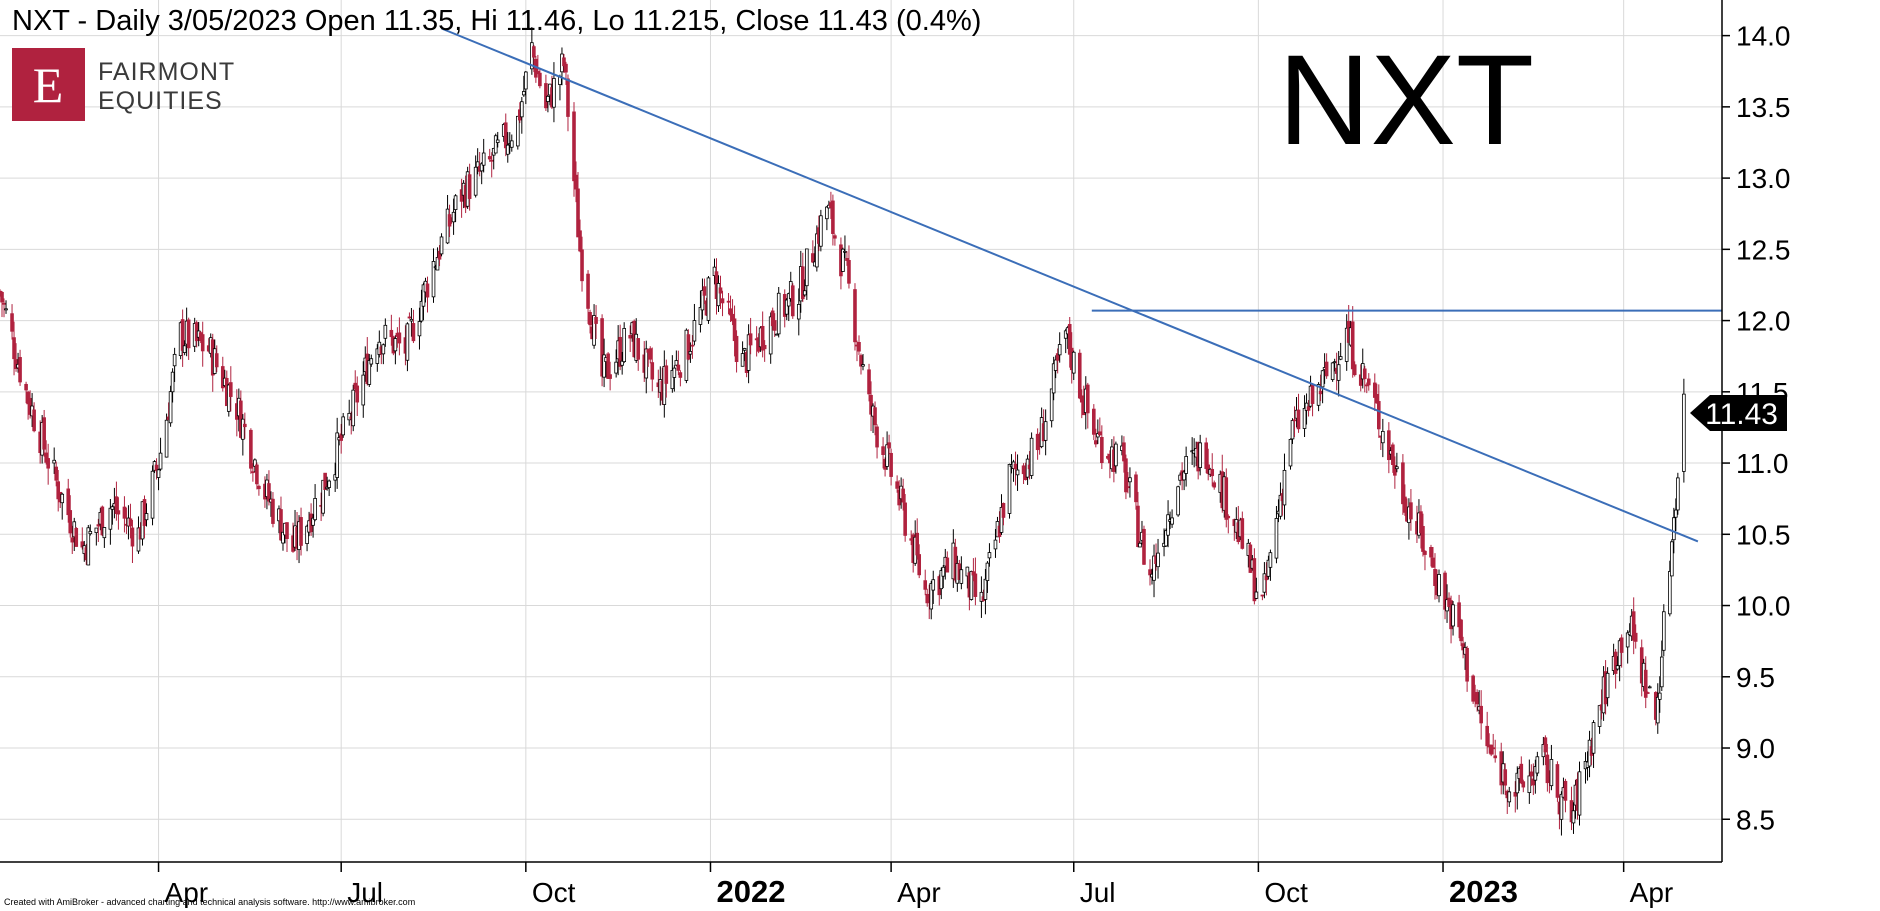  Describe the element at coordinates (123, 84) in the screenshot. I see `fairmont-logo: E FAIRMONT EQUITIES` at that location.